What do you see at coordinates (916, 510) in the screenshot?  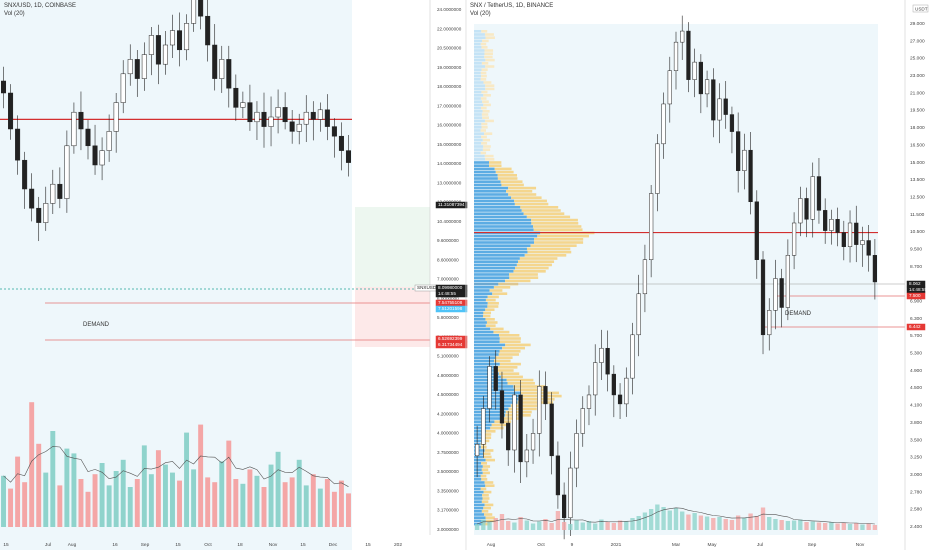 I see `right-price-tick: 2.580` at bounding box center [916, 510].